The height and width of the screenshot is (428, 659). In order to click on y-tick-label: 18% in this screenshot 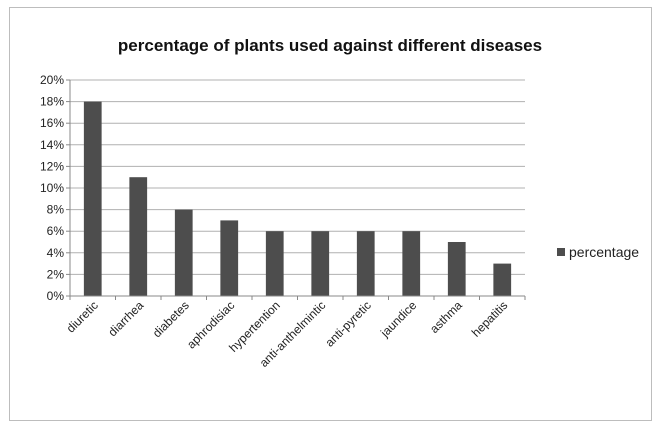, I will do `click(52, 102)`.